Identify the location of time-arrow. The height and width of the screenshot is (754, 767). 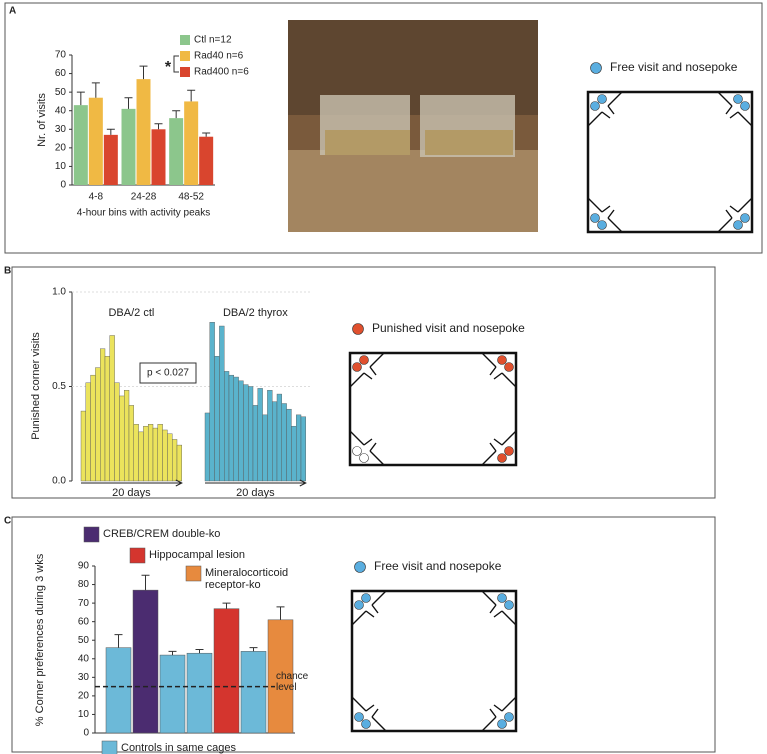
(256, 483).